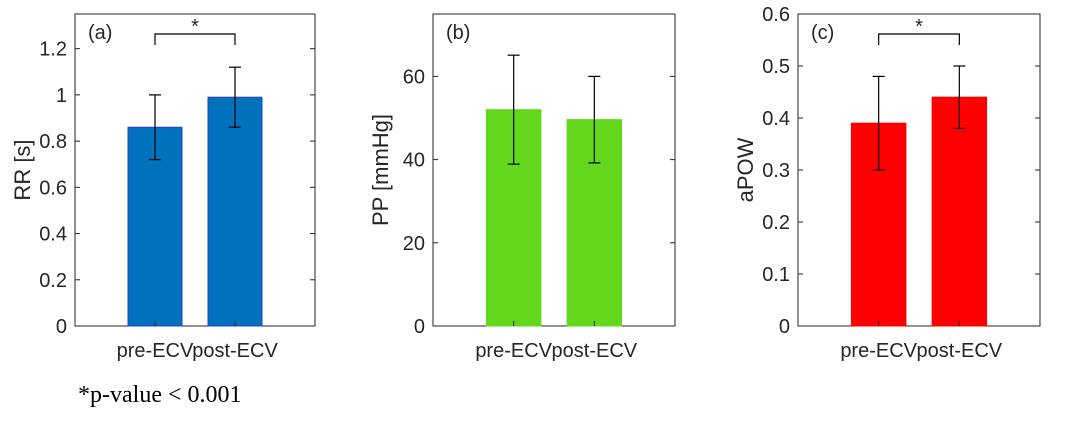 The image size is (1070, 421). Describe the element at coordinates (776, 275) in the screenshot. I see `y-tick-label: 0.1` at that location.